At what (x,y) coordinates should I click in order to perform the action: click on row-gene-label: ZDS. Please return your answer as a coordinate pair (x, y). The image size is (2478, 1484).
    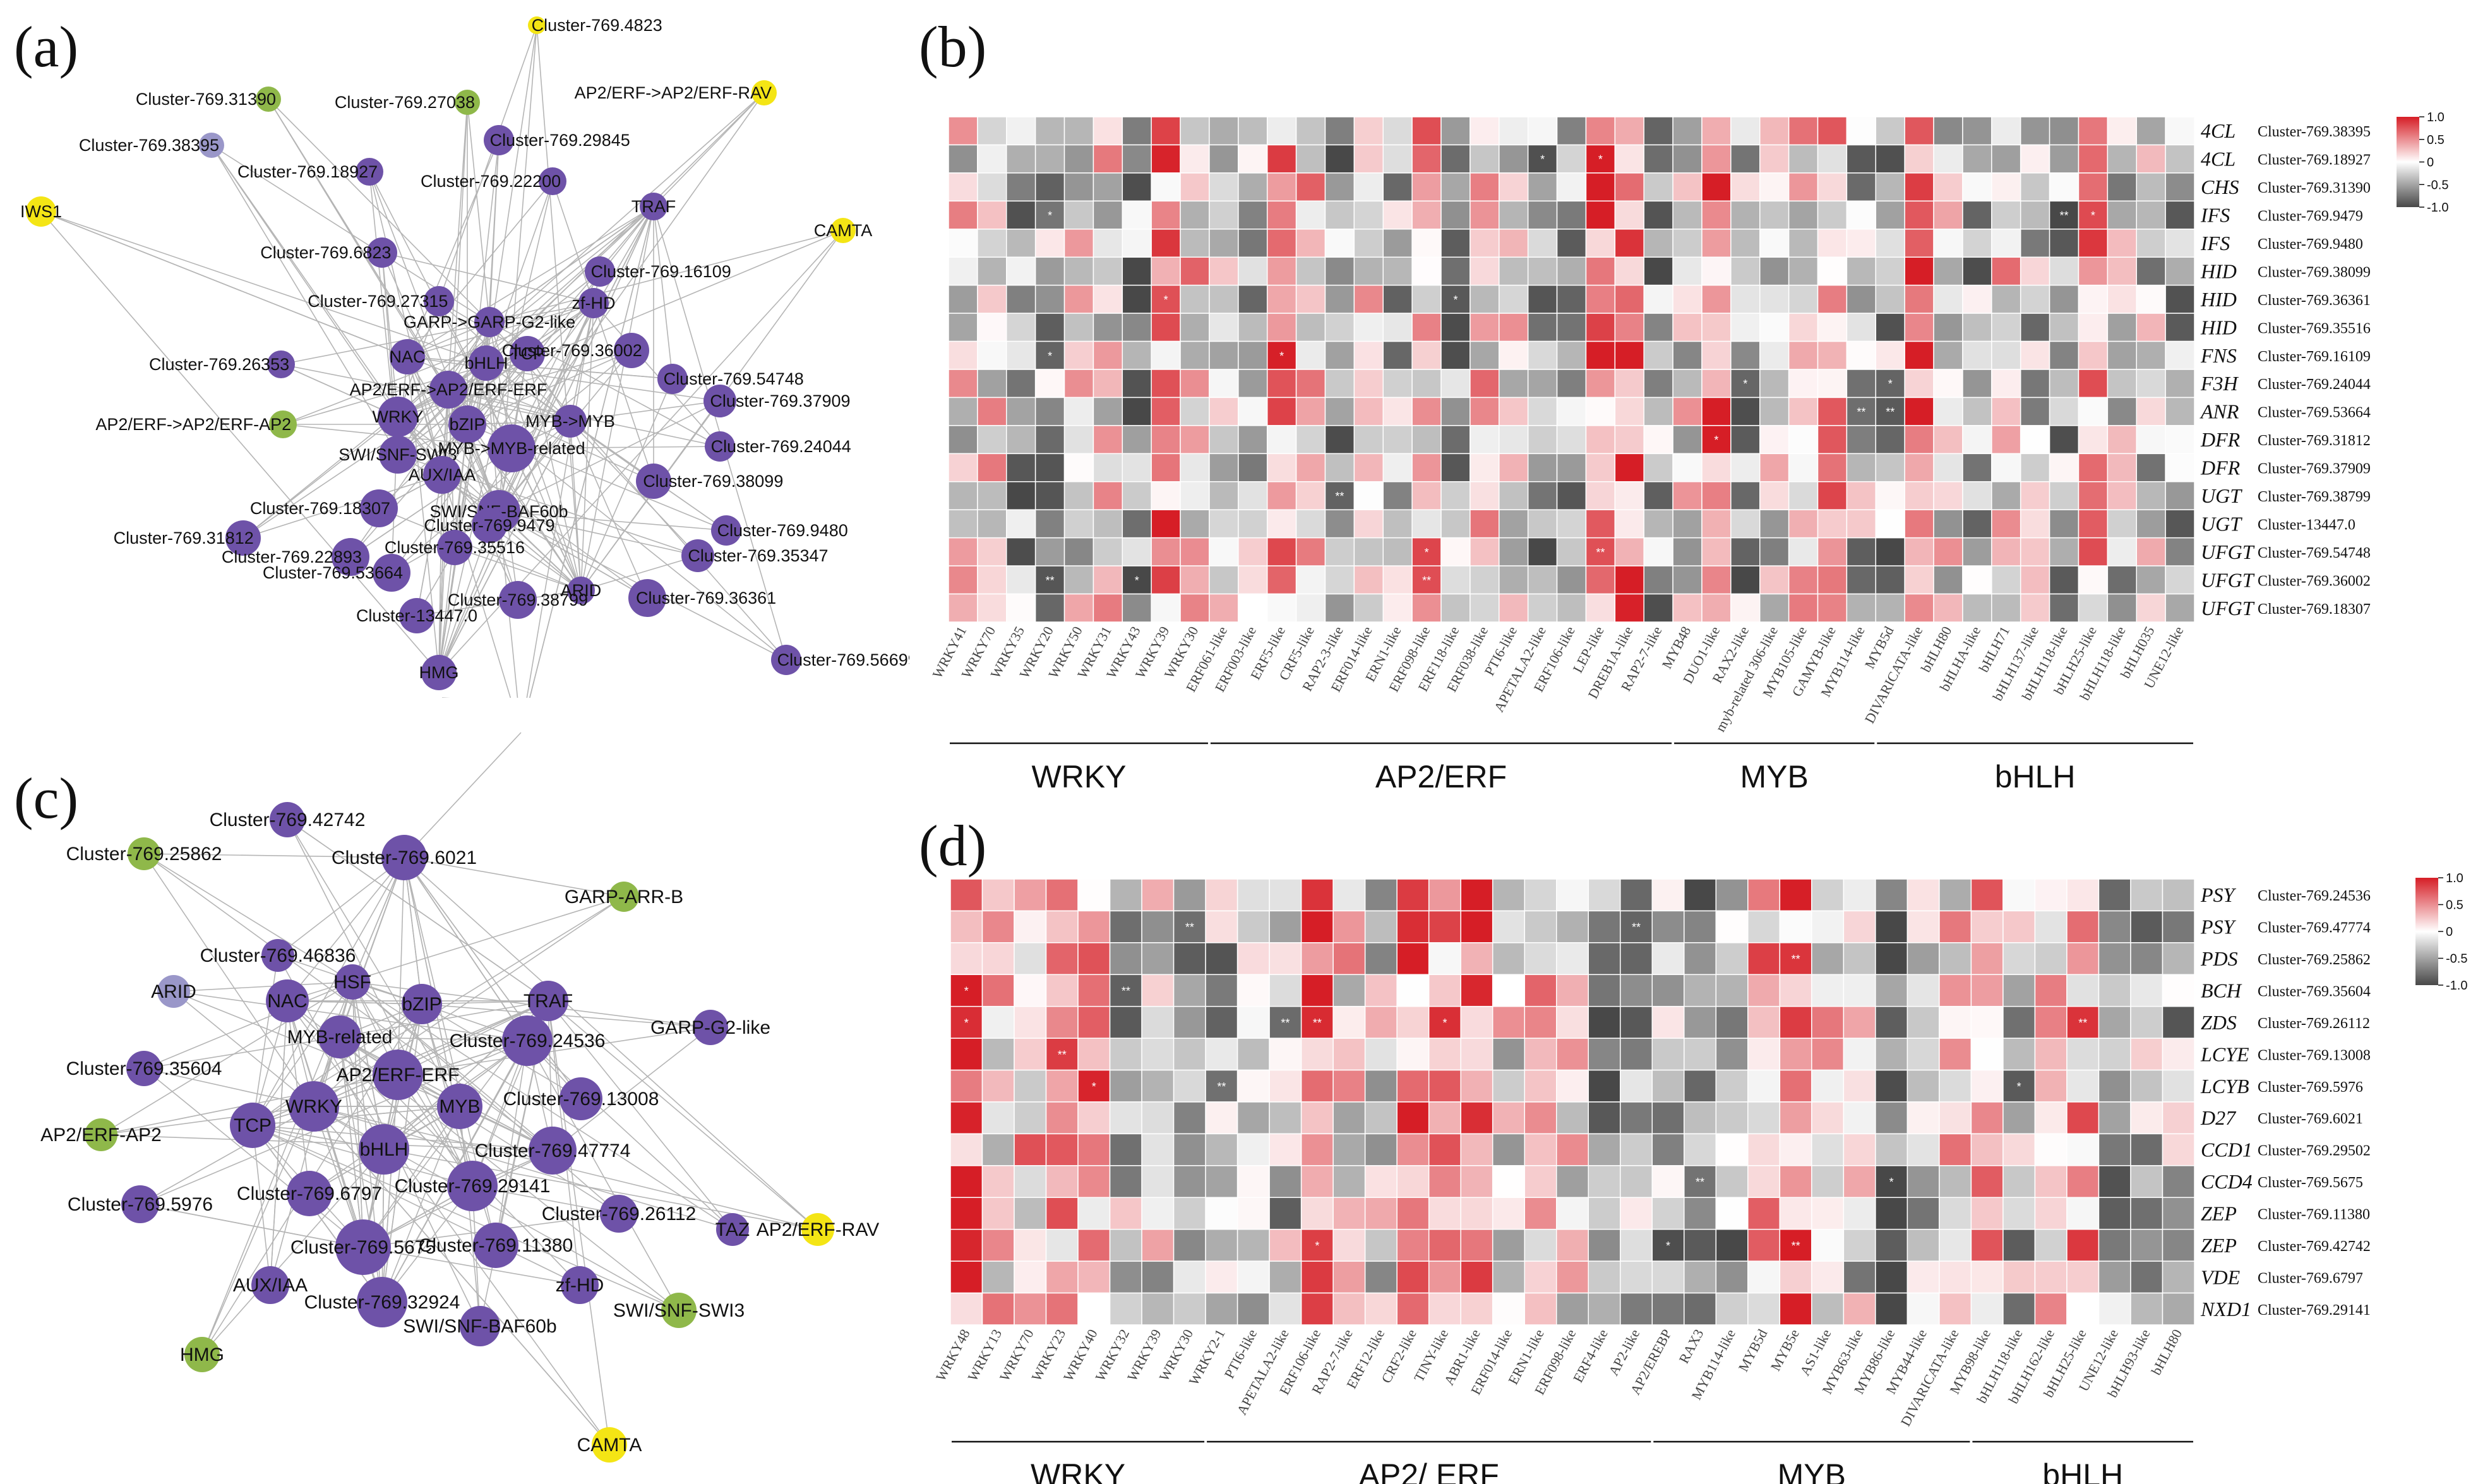
    Looking at the image, I should click on (2219, 1022).